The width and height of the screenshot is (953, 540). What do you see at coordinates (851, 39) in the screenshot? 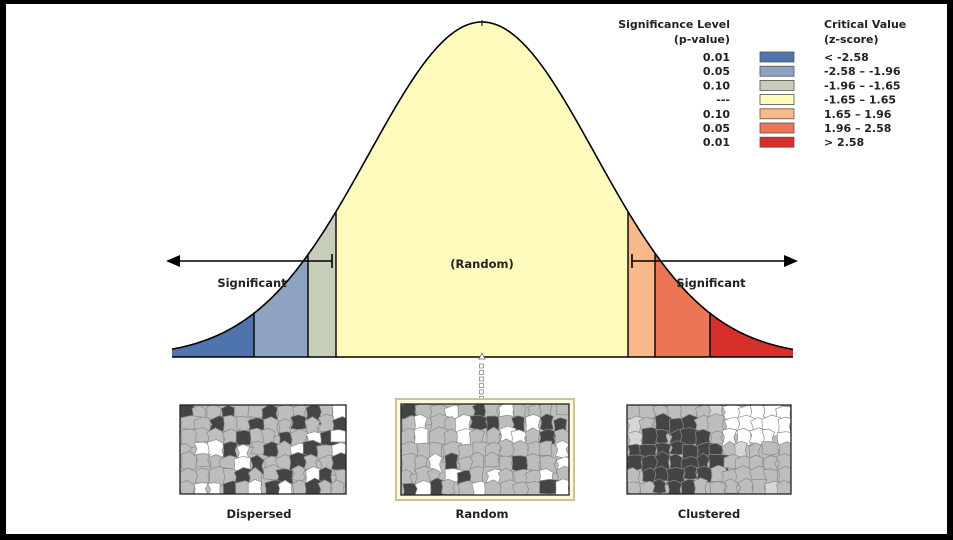
I see `legend-critical-subheader: (z-score)` at bounding box center [851, 39].